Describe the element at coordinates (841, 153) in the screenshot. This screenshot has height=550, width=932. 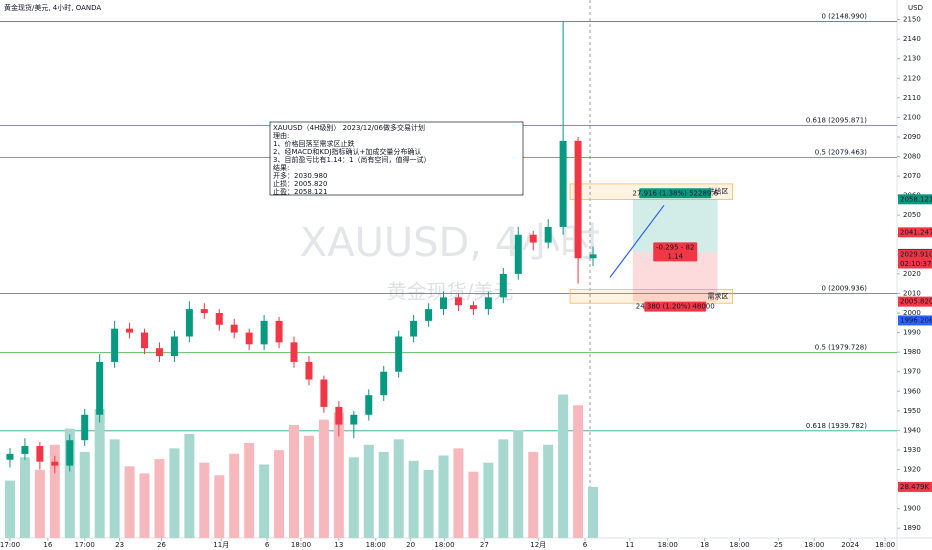
I see `fib-label: 0.5 (2079.463)` at that location.